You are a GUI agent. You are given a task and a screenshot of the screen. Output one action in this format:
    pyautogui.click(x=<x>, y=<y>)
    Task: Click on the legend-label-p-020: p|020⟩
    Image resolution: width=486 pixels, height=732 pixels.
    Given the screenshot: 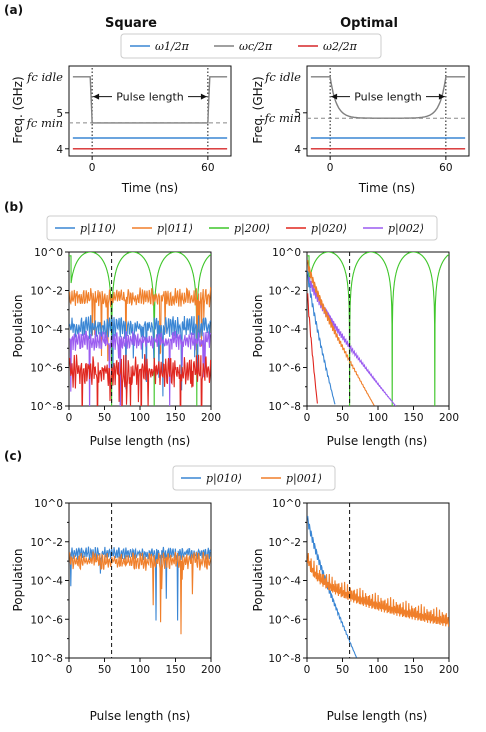 What is the action you would take?
    pyautogui.click(x=329, y=229)
    